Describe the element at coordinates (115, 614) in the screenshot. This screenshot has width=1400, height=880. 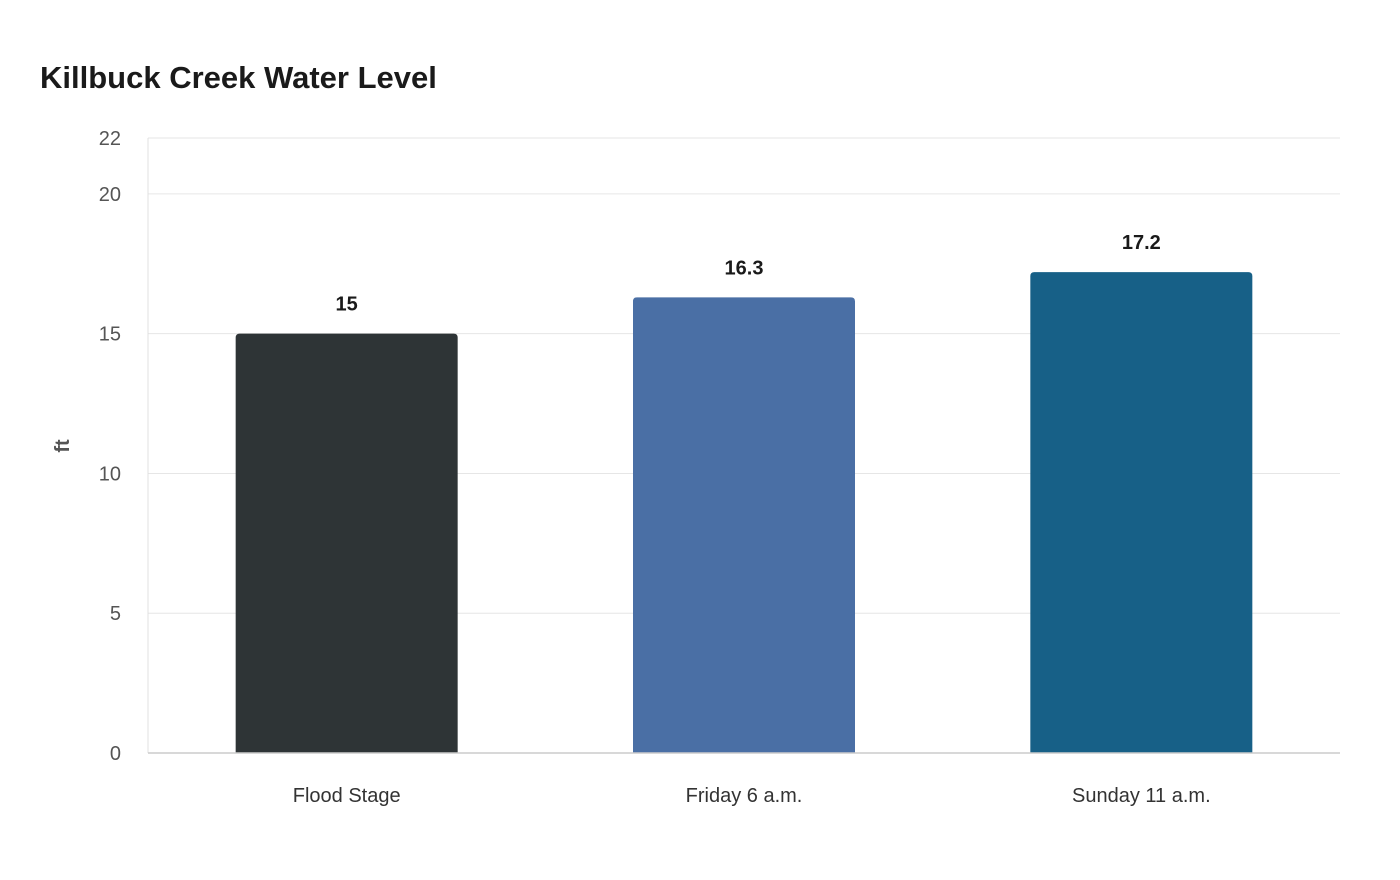
I see `y-tick-label: 5` at that location.